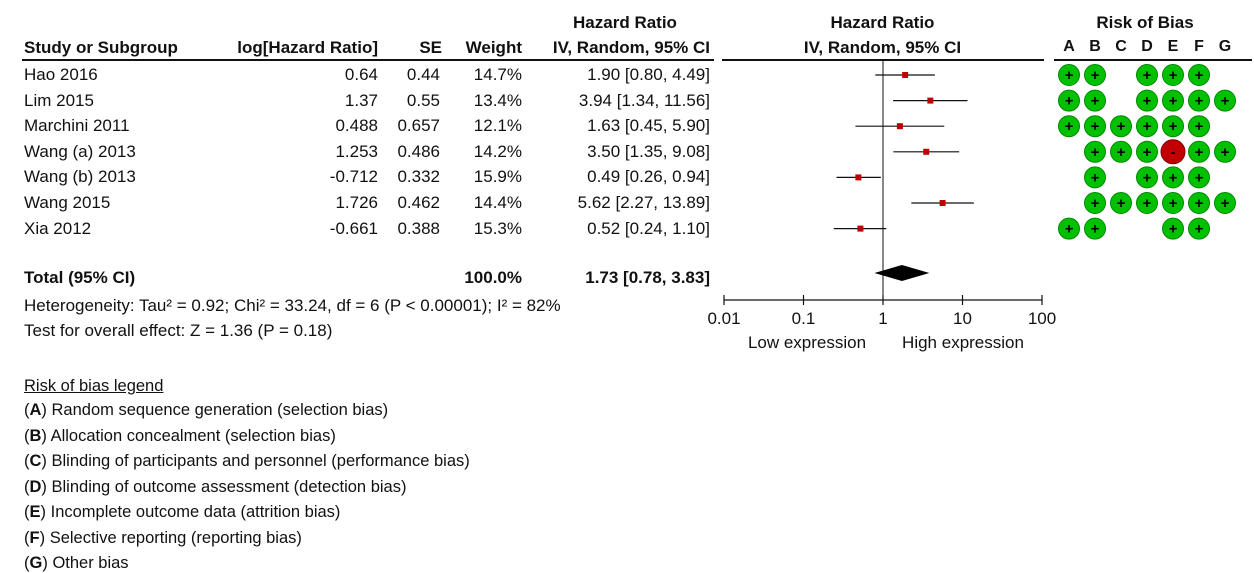 The image size is (1254, 573). I want to click on row-study: Lim 2015, so click(59, 100).